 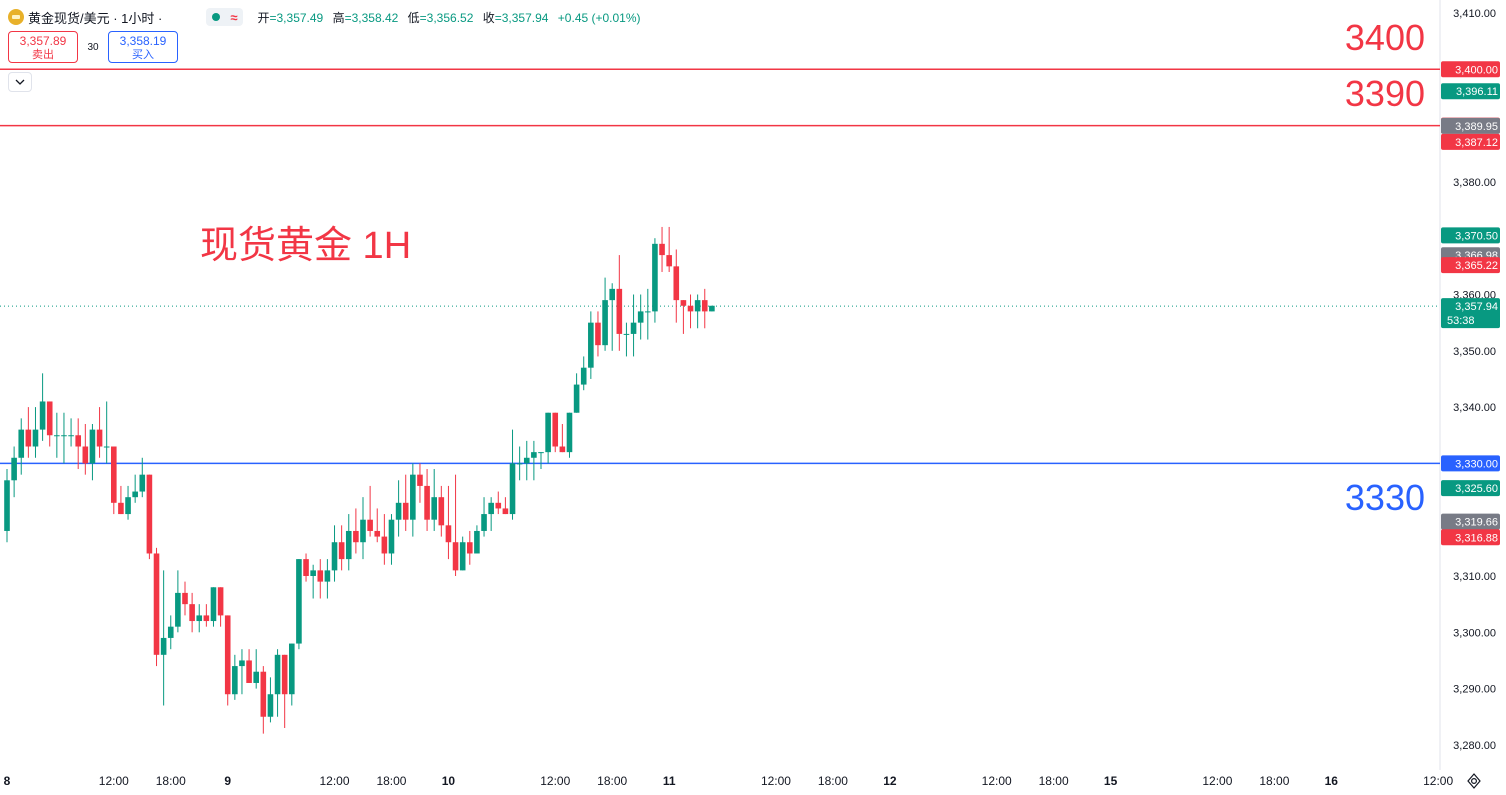 I want to click on buy-button: 3,358.19 买入, so click(x=143, y=47).